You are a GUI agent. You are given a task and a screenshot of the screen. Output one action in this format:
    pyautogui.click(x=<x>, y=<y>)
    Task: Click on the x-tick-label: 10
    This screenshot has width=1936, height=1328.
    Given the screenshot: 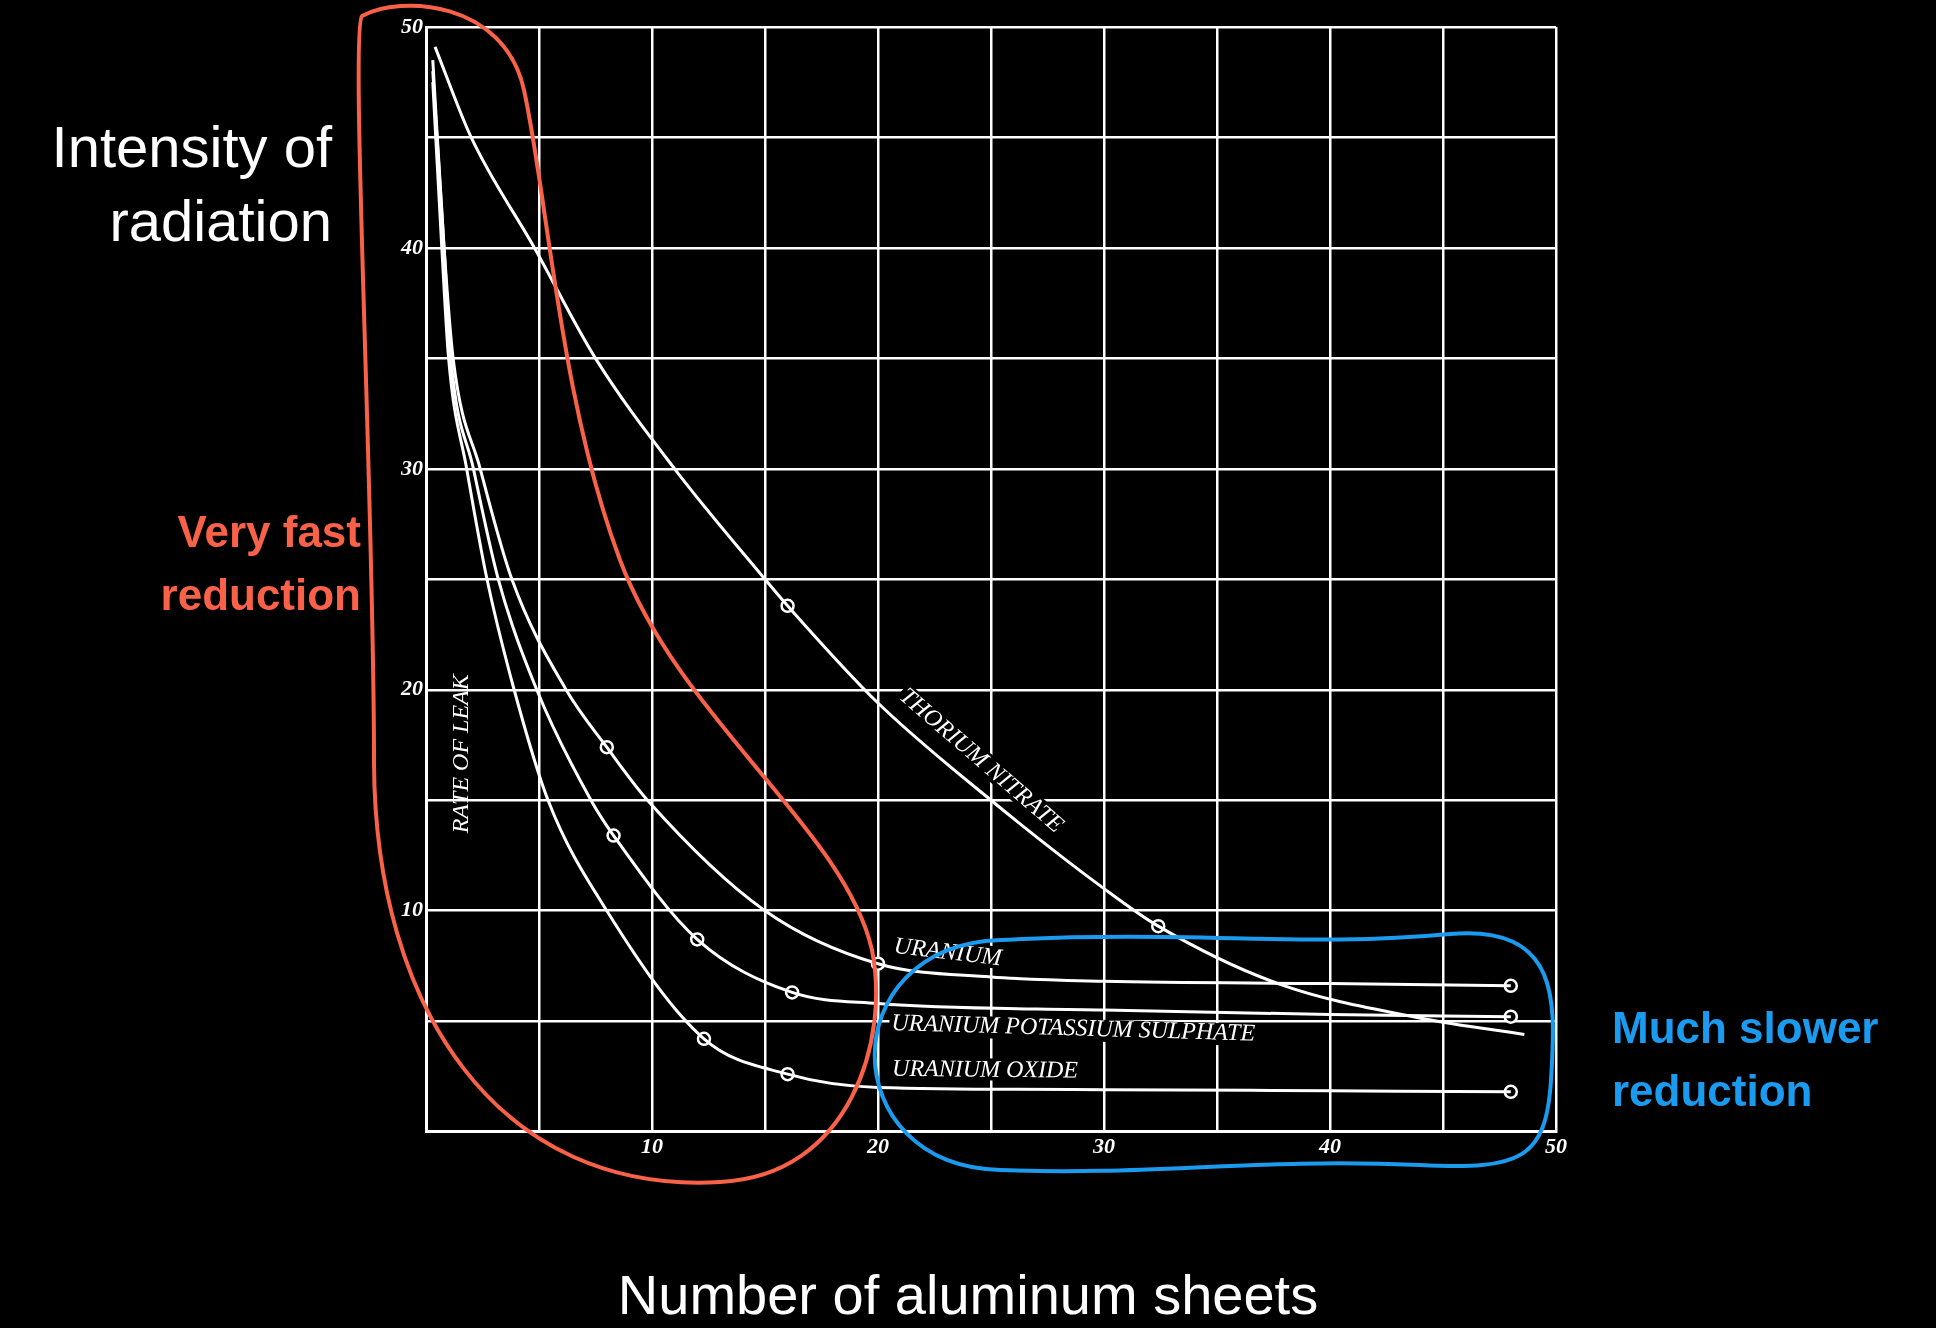 What is the action you would take?
    pyautogui.click(x=652, y=1146)
    